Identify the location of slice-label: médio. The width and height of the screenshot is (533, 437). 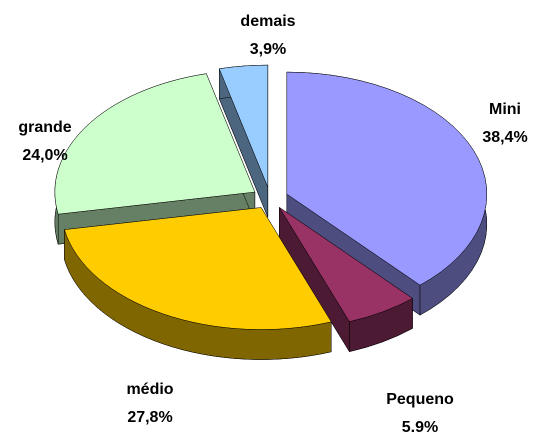
(149, 389).